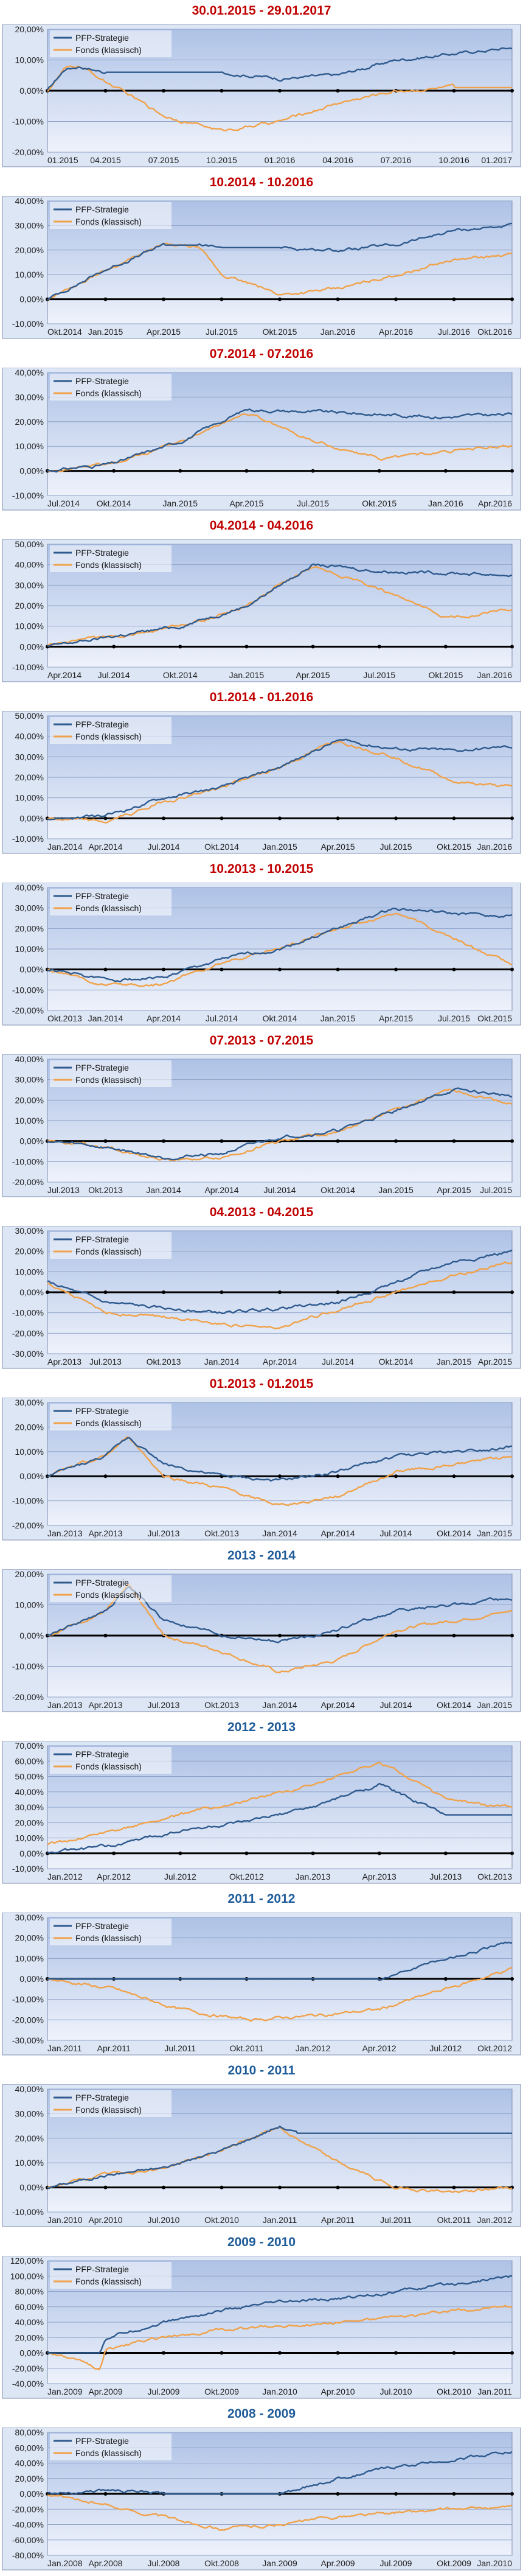  I want to click on chart-title: 2008 - 2009, so click(261, 2414).